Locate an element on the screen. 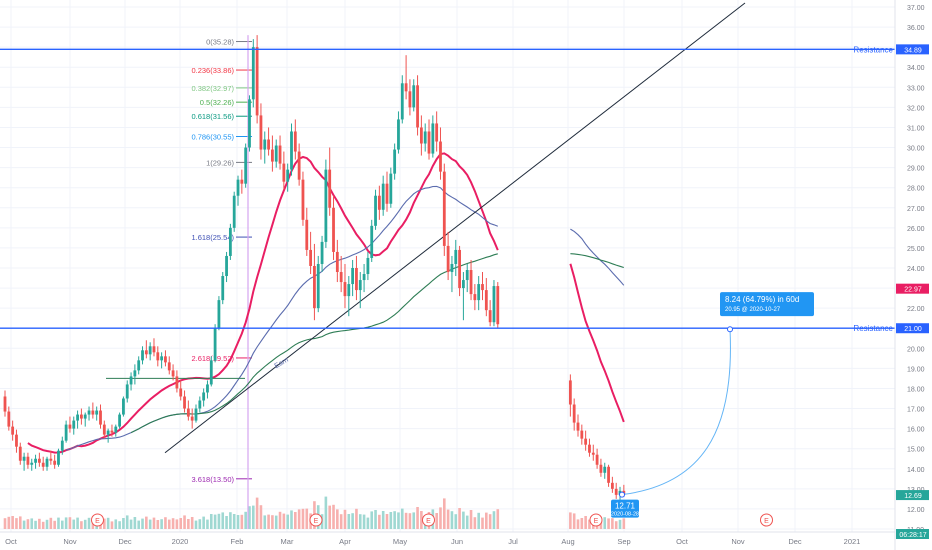 The width and height of the screenshot is (932, 550). time-tick-label: Oct is located at coordinates (11, 541).